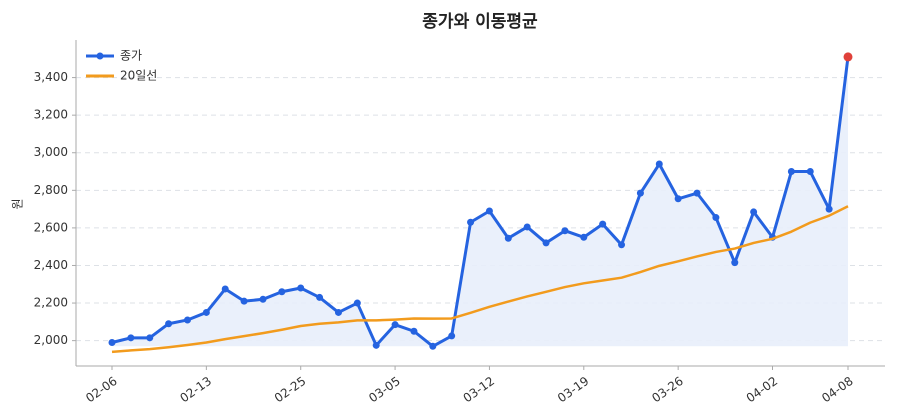 The width and height of the screenshot is (900, 420). Describe the element at coordinates (100, 56) in the screenshot. I see `legend-marker` at that location.